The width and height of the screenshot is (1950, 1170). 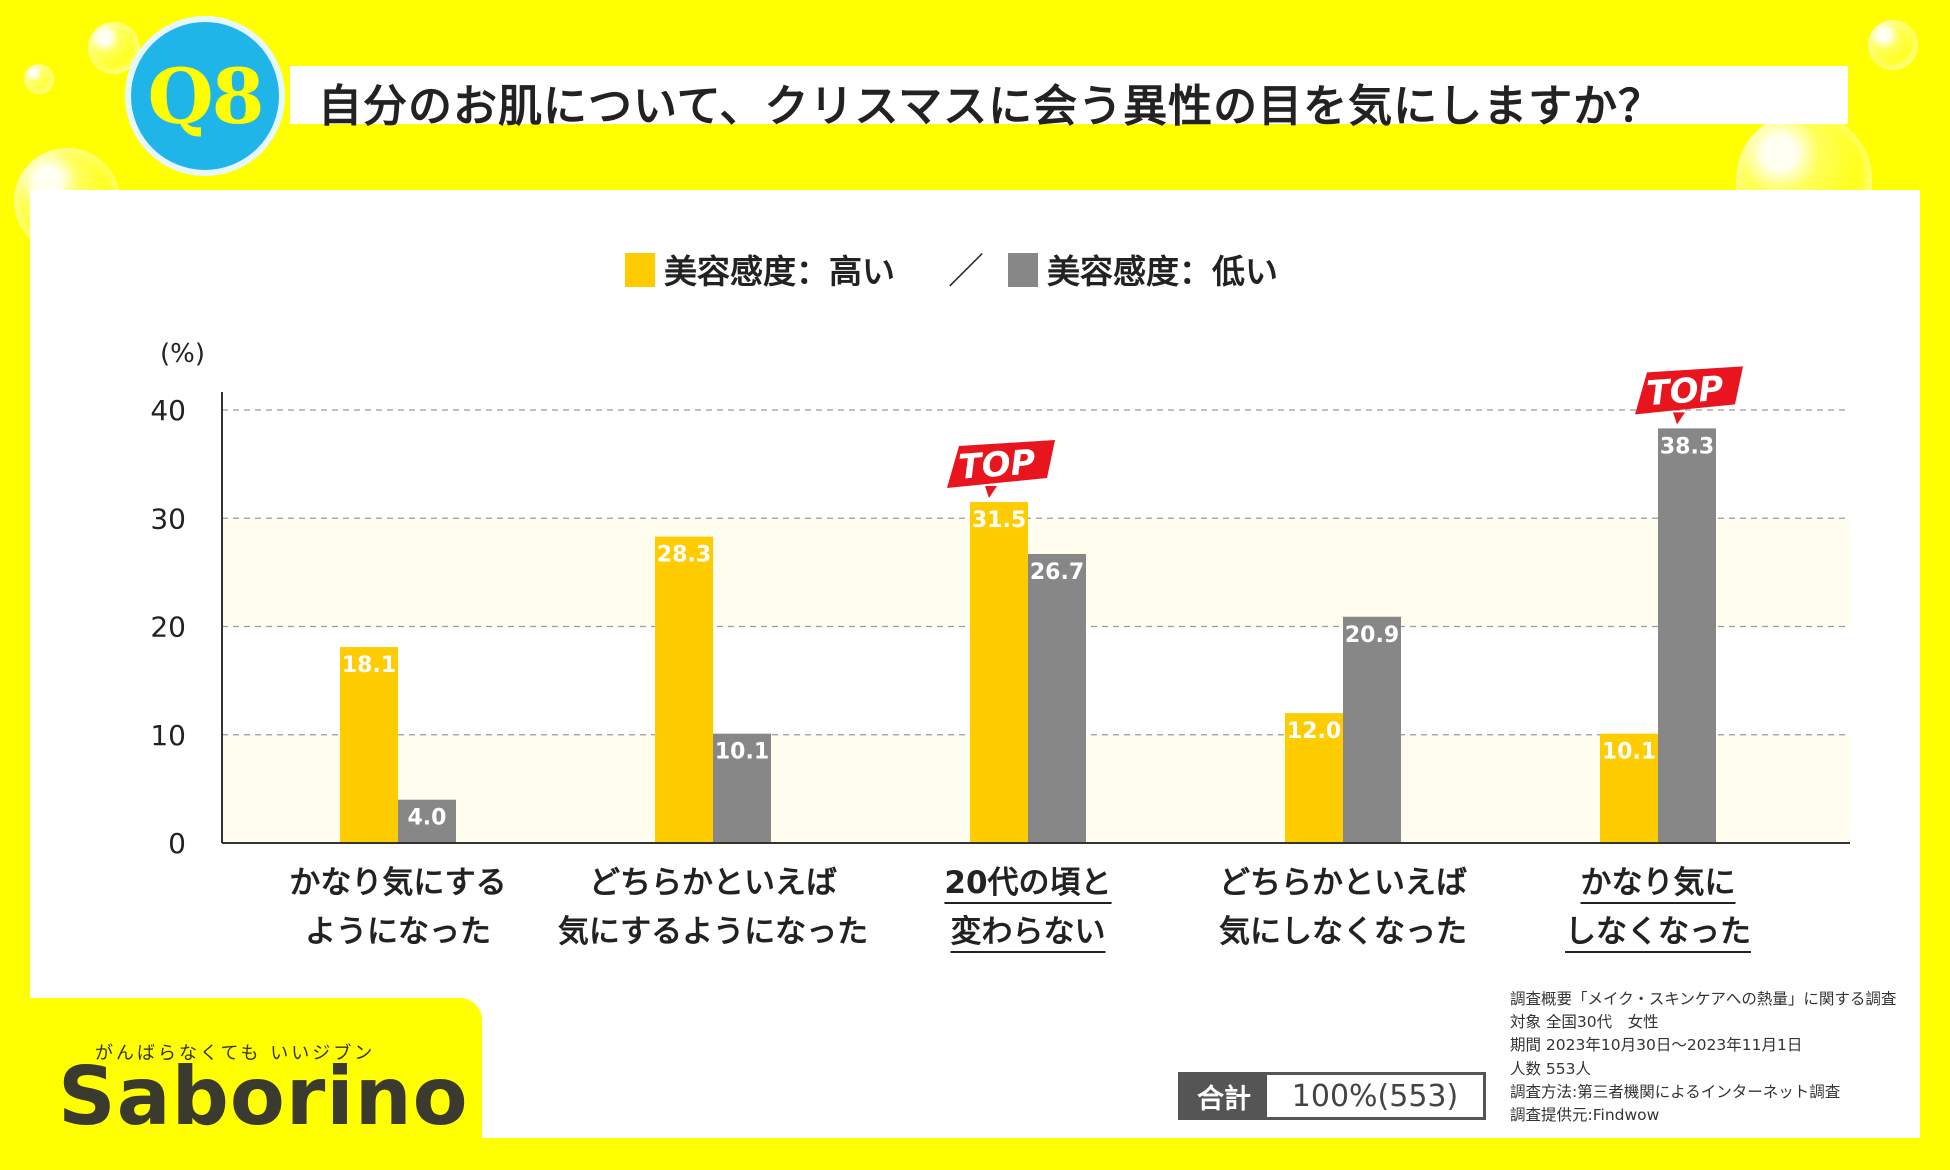 I want to click on category-label: 変わらない, so click(x=1028, y=932).